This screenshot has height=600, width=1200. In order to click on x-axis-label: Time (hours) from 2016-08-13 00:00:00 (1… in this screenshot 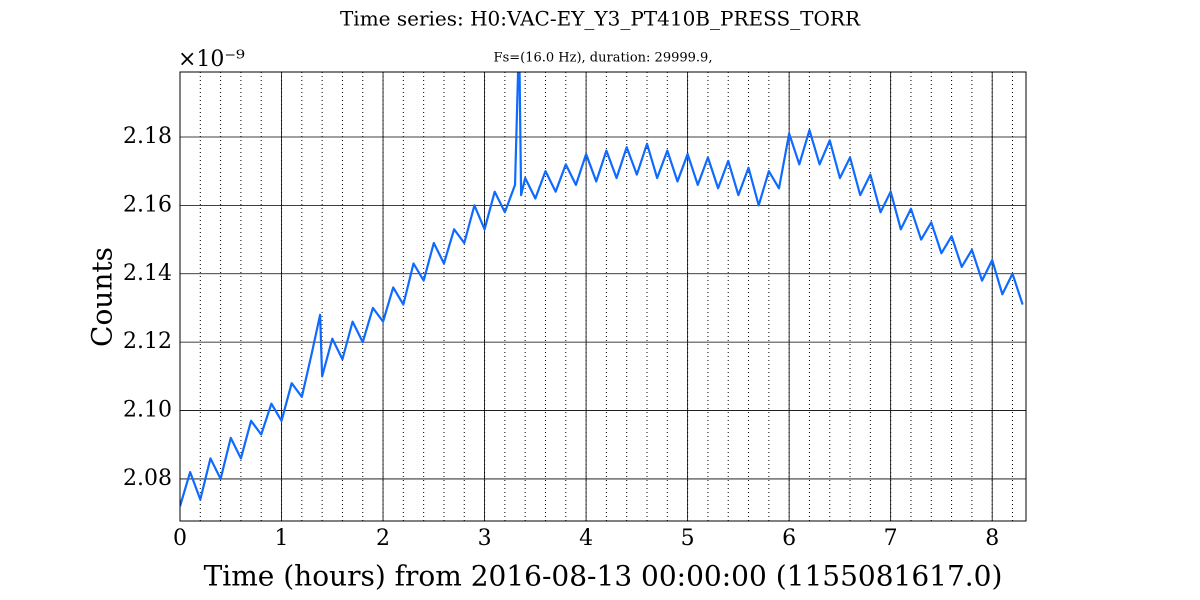, I will do `click(603, 576)`.